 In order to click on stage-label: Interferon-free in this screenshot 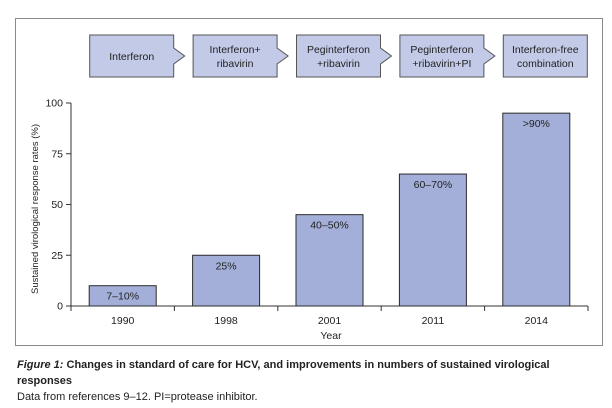, I will do `click(545, 50)`.